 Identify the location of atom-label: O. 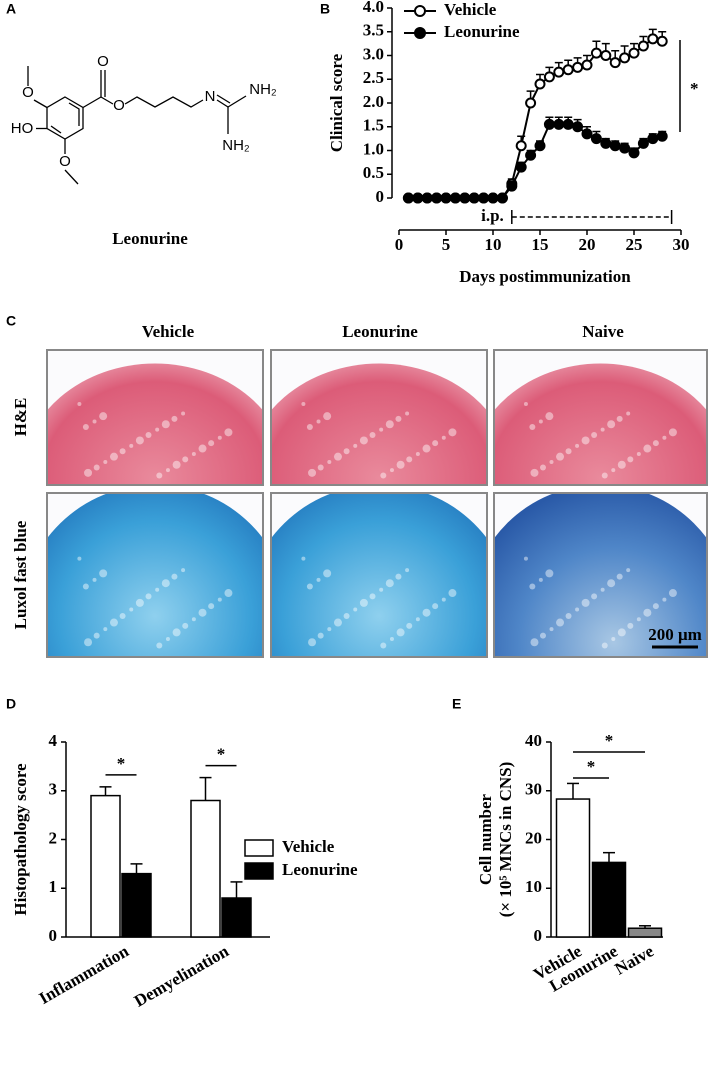
(103, 61).